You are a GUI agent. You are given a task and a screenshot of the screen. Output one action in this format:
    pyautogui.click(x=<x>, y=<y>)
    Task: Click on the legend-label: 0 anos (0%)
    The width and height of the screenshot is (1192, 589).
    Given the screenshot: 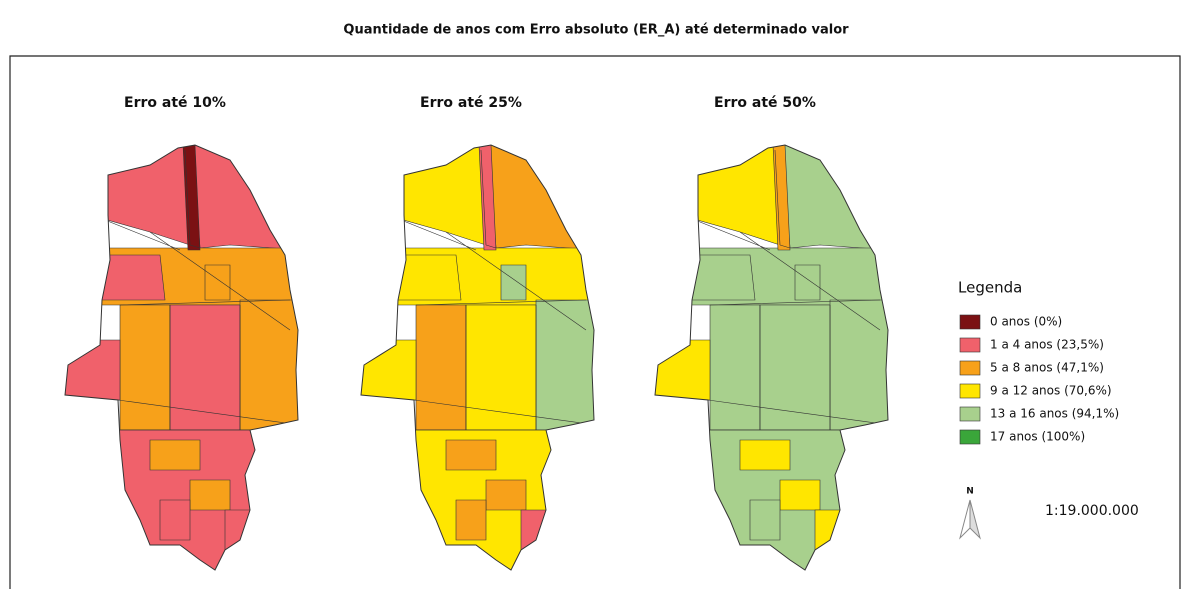 What is the action you would take?
    pyautogui.click(x=1026, y=322)
    